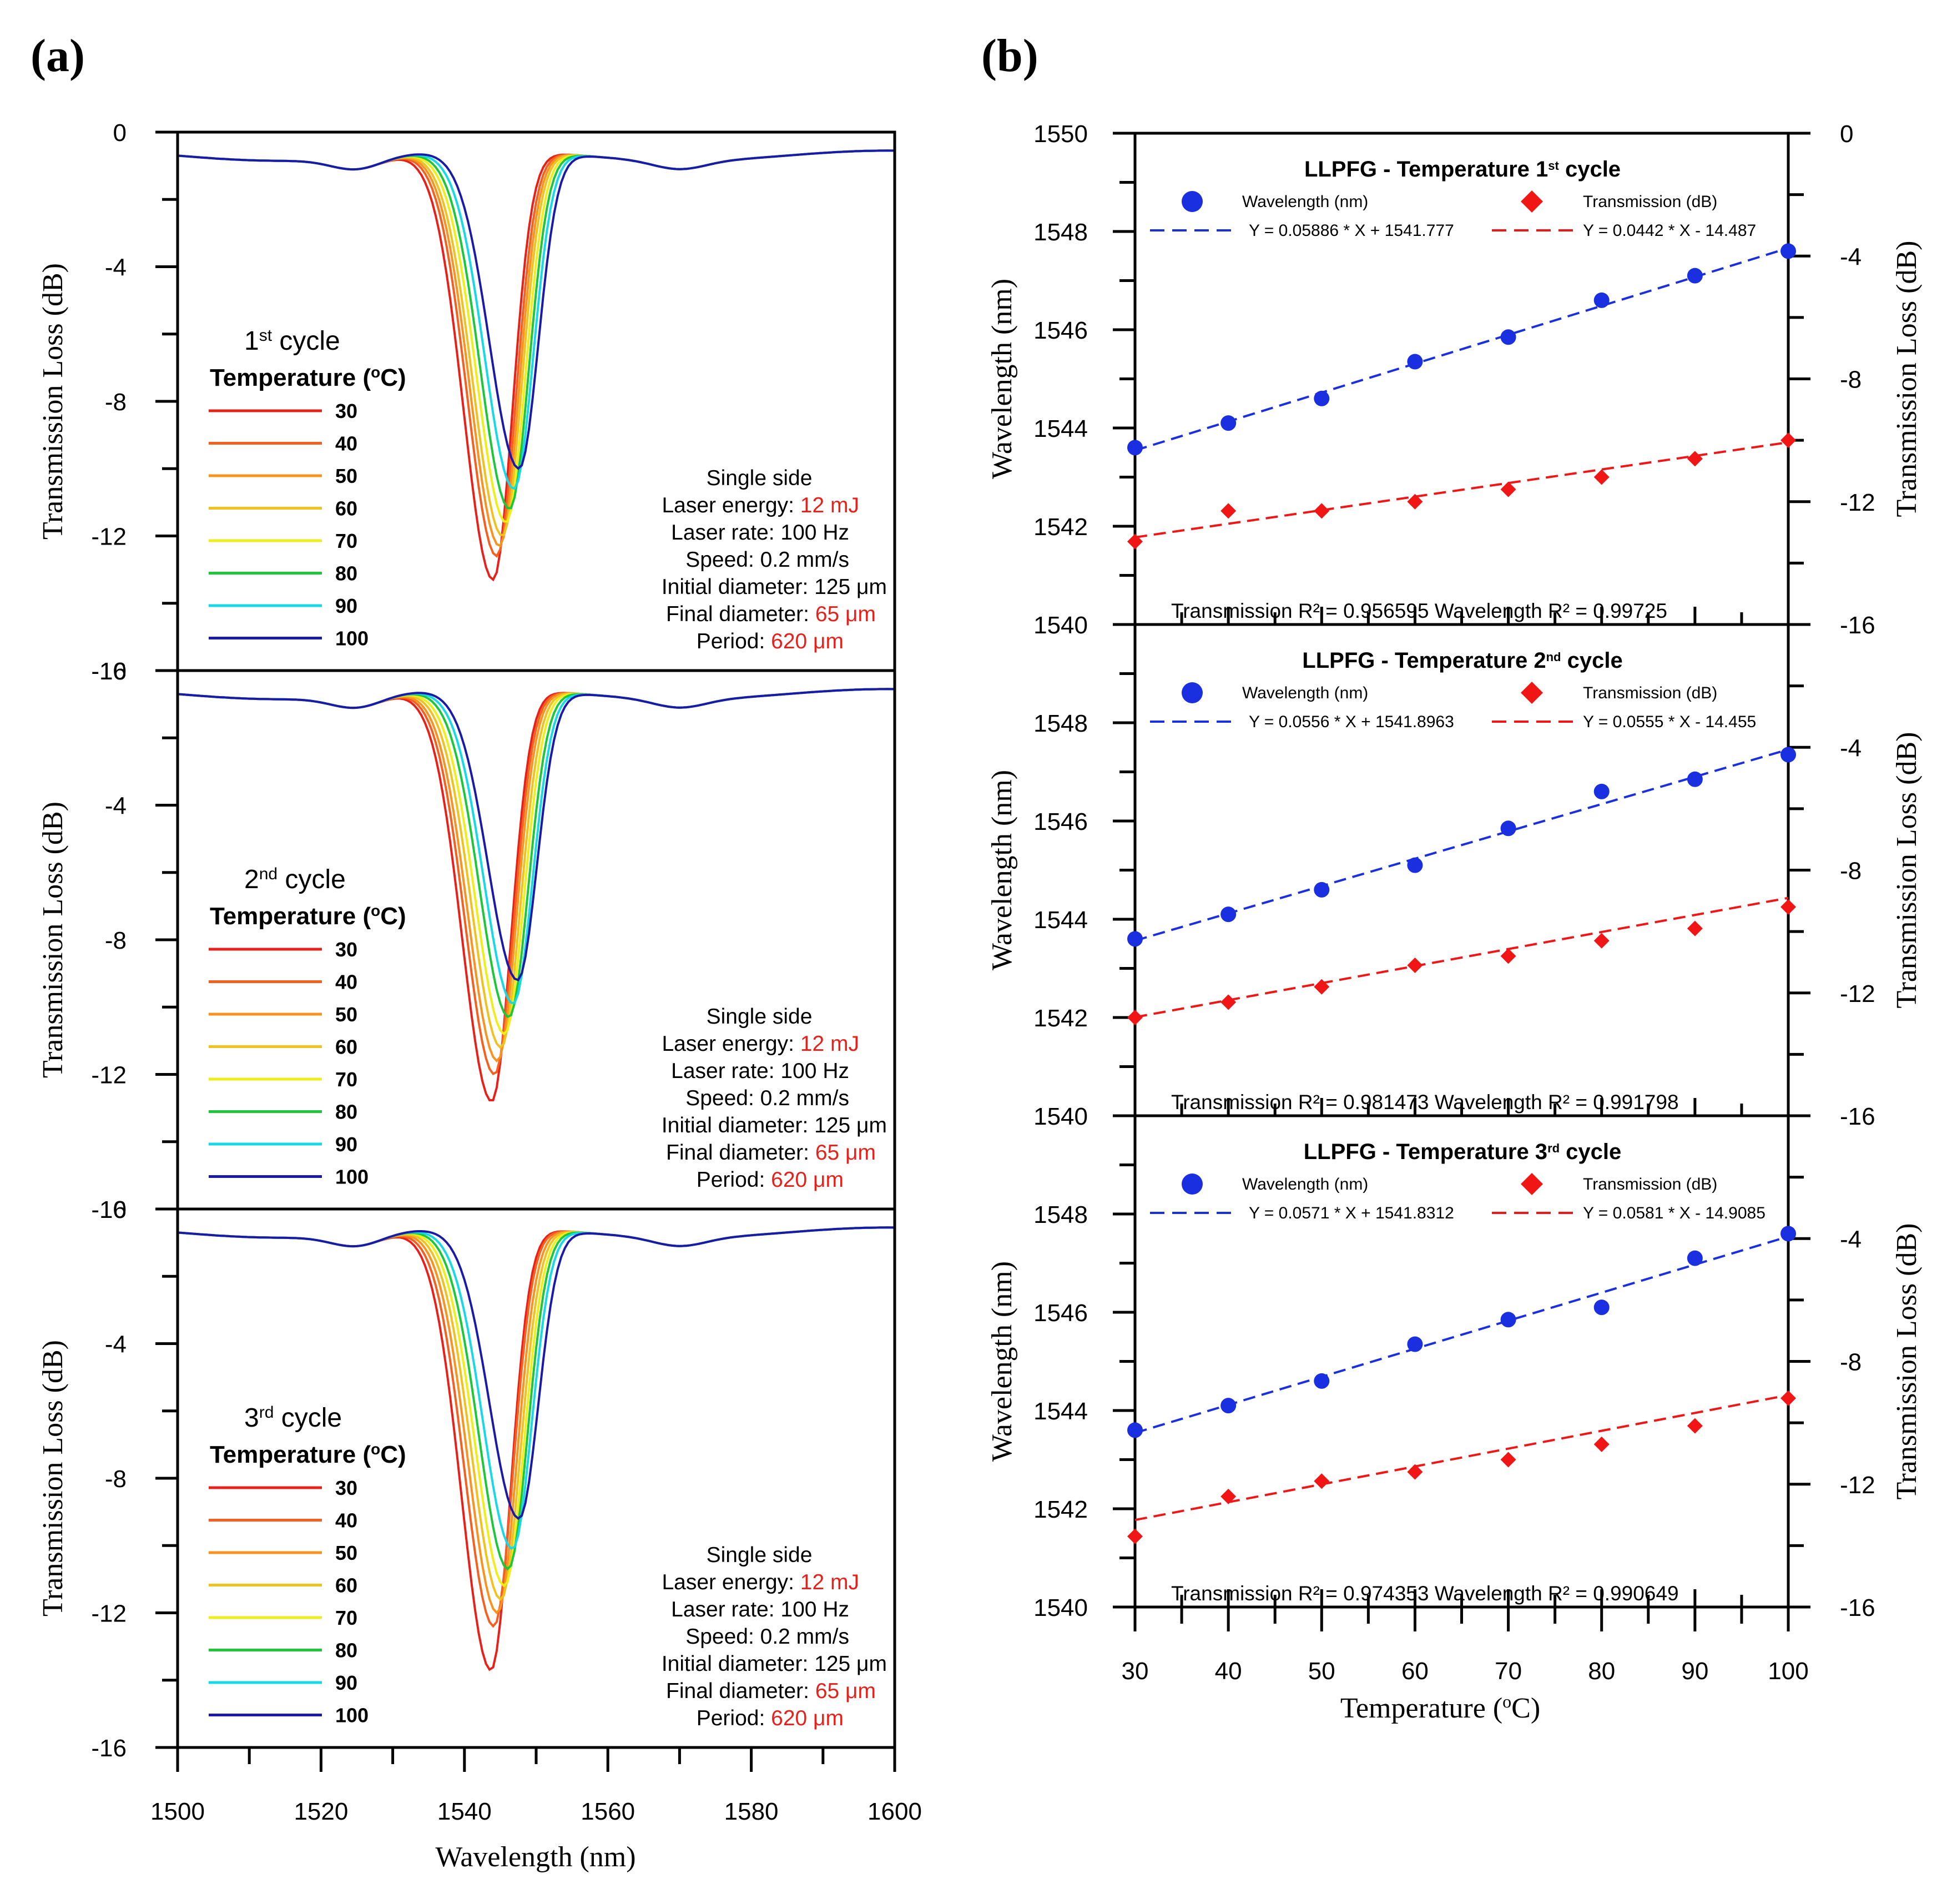  What do you see at coordinates (770, 1718) in the screenshot?
I see `annotation-period: Period: 620 μm` at bounding box center [770, 1718].